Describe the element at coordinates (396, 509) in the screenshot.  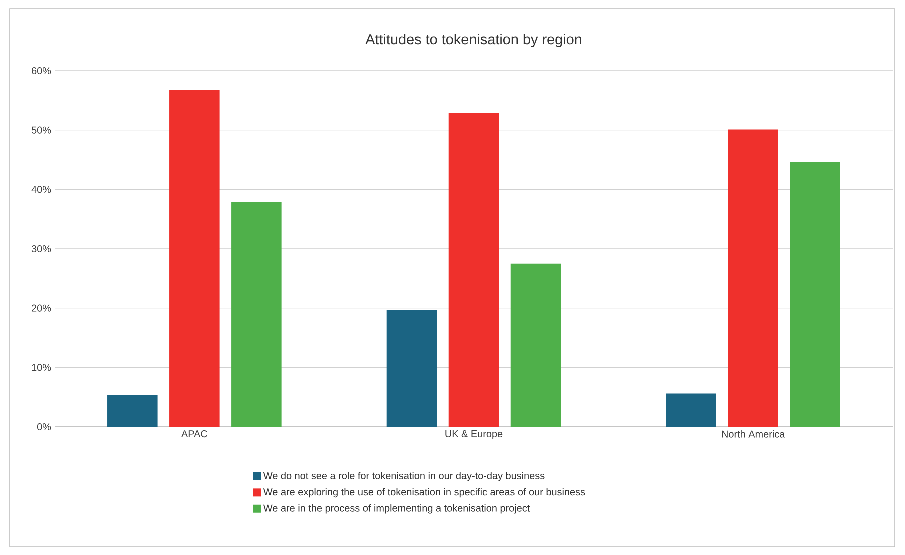
I see `legend-label: We are in the process of implementing a tokenisation project` at that location.